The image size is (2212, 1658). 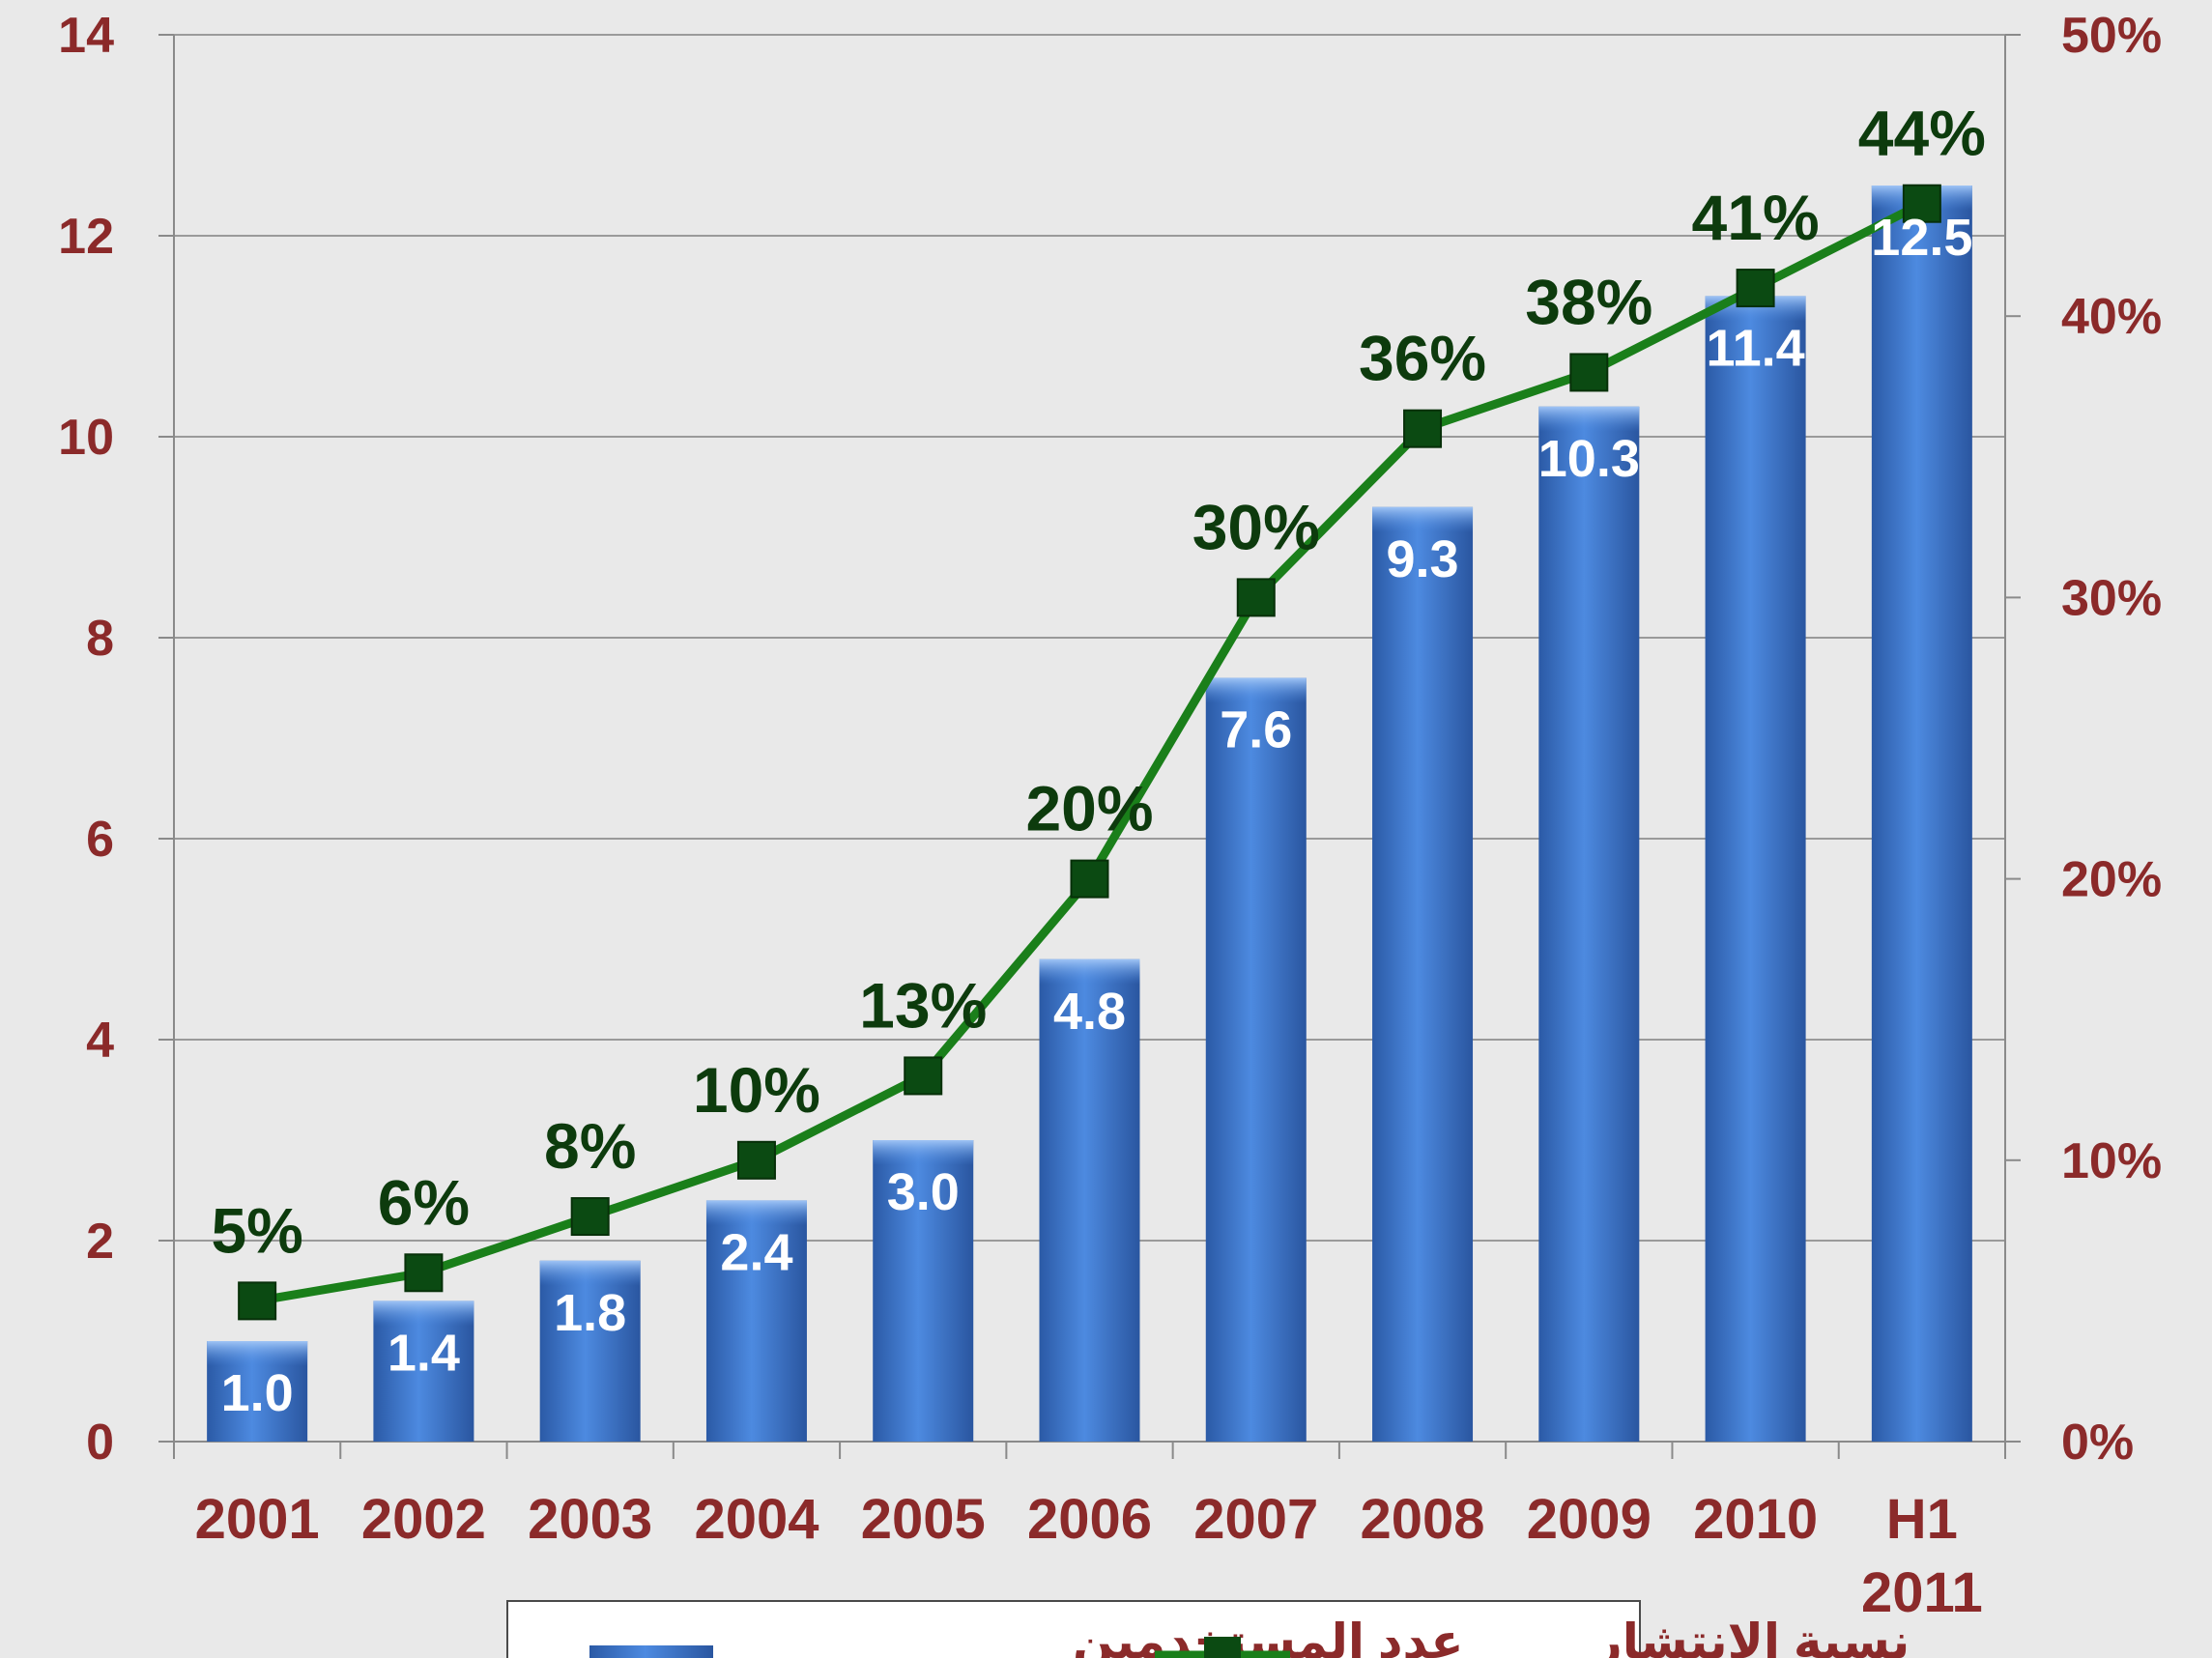 I want to click on line-value-label: 30%, so click(x=1256, y=526).